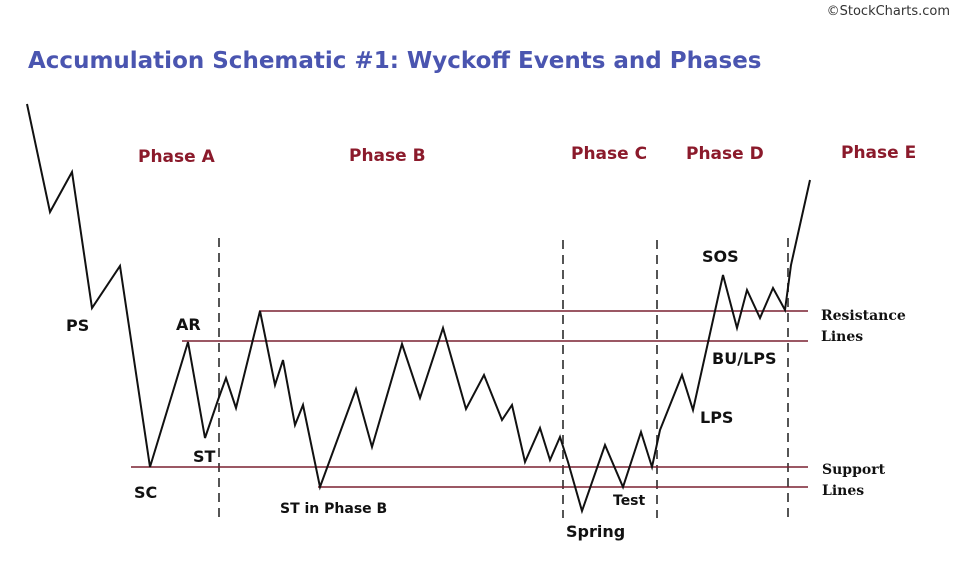 The width and height of the screenshot is (960, 565). Describe the element at coordinates (629, 501) in the screenshot. I see `event-label-test: Test` at that location.